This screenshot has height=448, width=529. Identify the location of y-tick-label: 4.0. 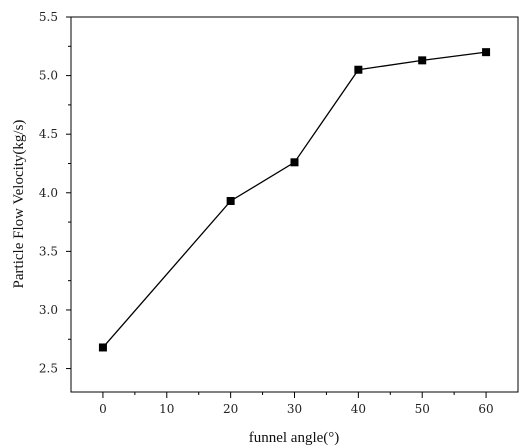
(48, 193).